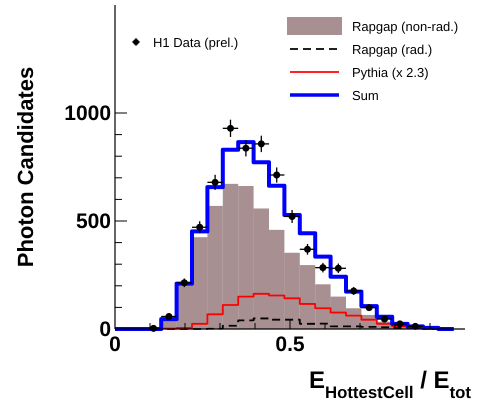 This screenshot has width=477, height=404. Describe the element at coordinates (365, 95) in the screenshot. I see `legend-label: Sum` at that location.